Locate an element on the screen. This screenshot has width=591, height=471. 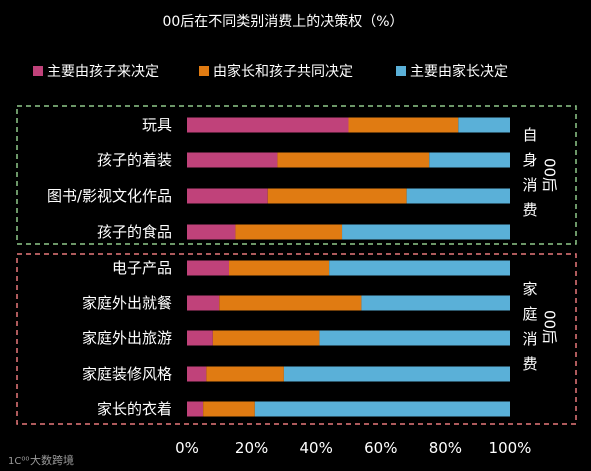
category-label-3: 孩子的食品 is located at coordinates (134, 232).